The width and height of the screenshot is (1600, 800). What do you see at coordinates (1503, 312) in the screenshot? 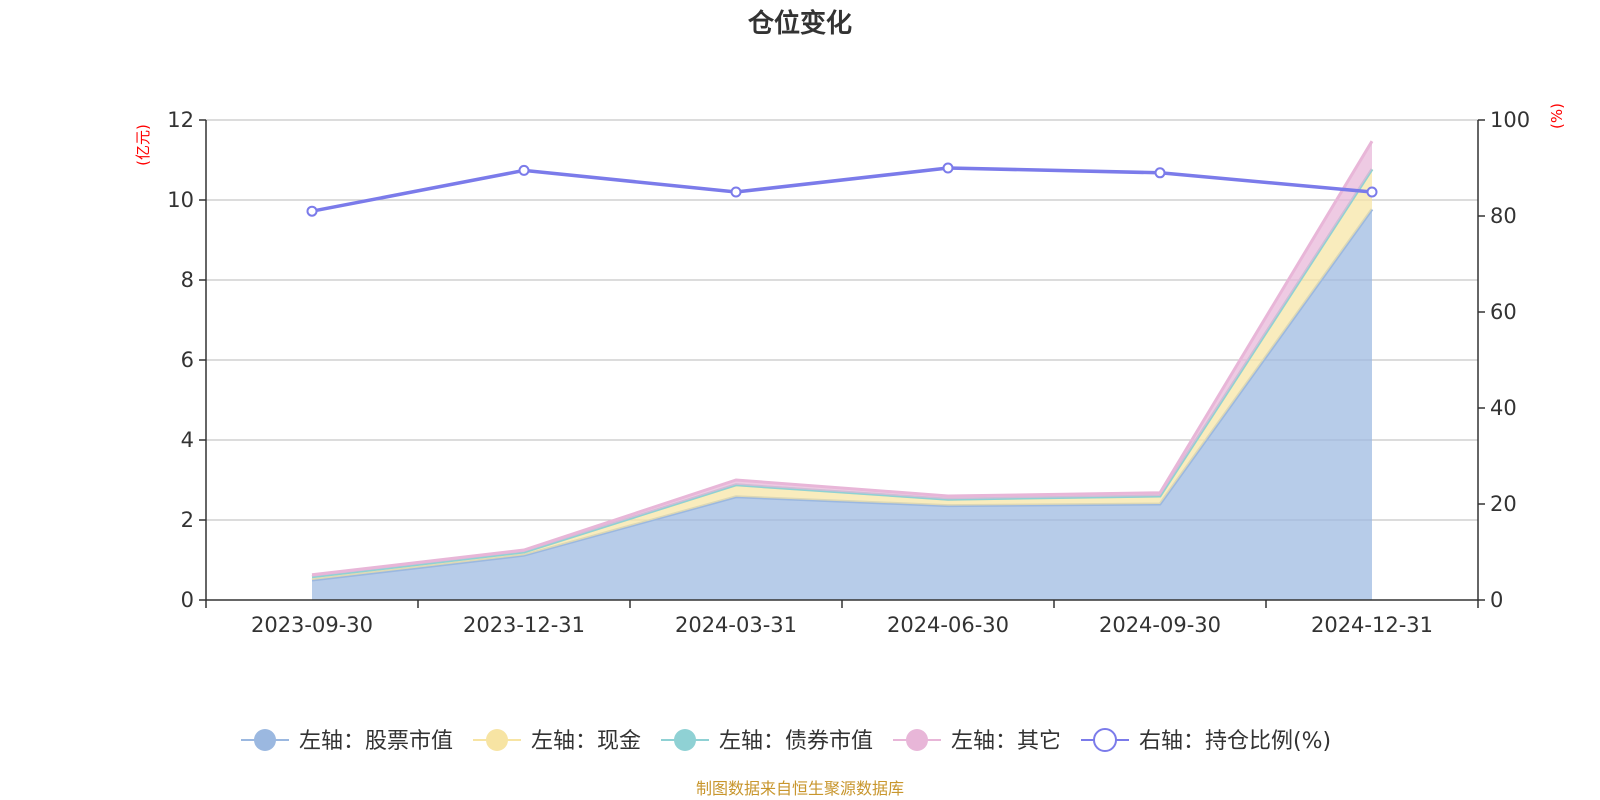
I see `right-tick-label: 60` at bounding box center [1503, 312].